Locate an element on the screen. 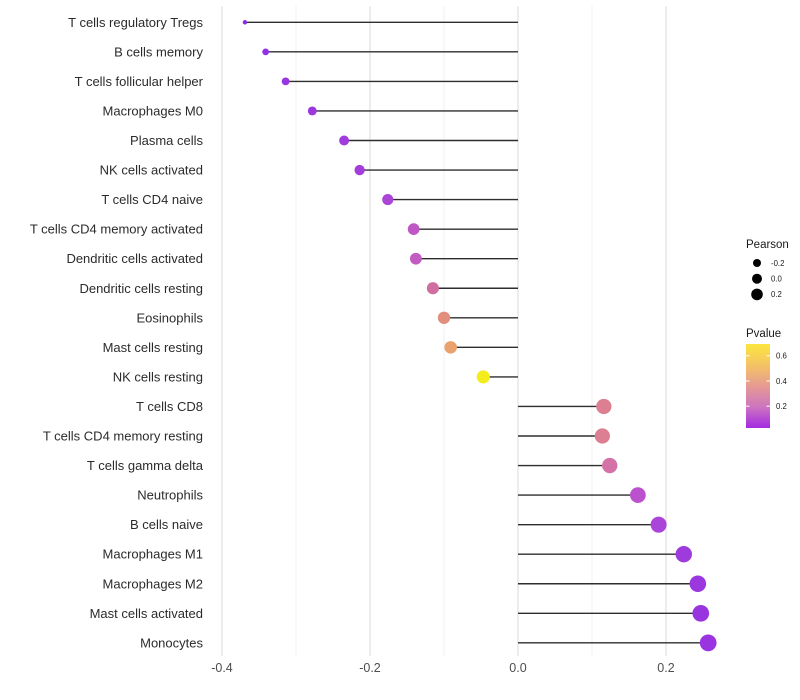 This screenshot has height=700, width=800. category-label: T cells gamma delta is located at coordinates (145, 465).